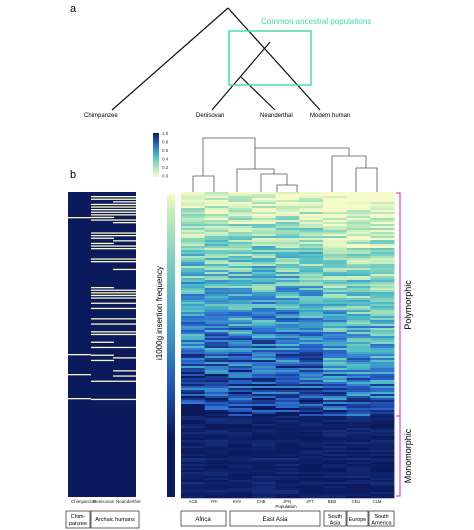 Image resolution: width=474 pixels, height=530 pixels. I want to click on left-group-archaic-humans: Archaic humans, so click(115, 520).